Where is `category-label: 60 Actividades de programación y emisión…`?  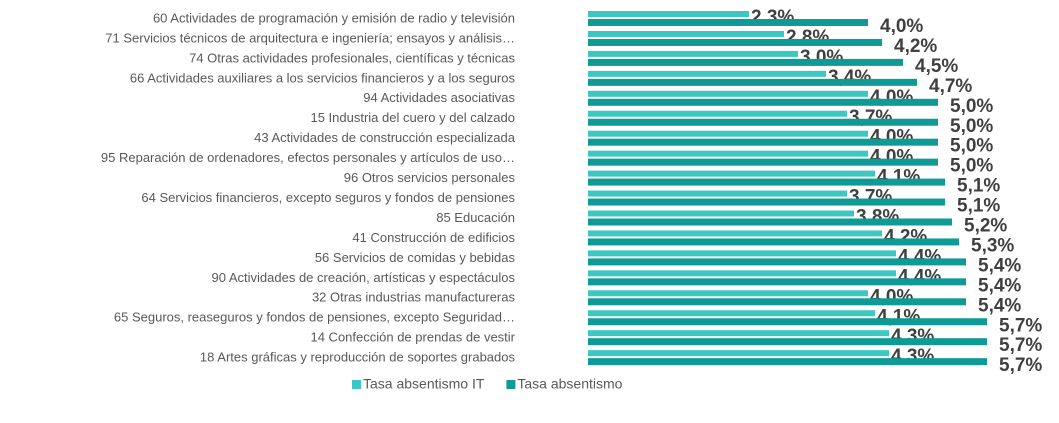
category-label: 60 Actividades de programación y emisión… is located at coordinates (334, 17).